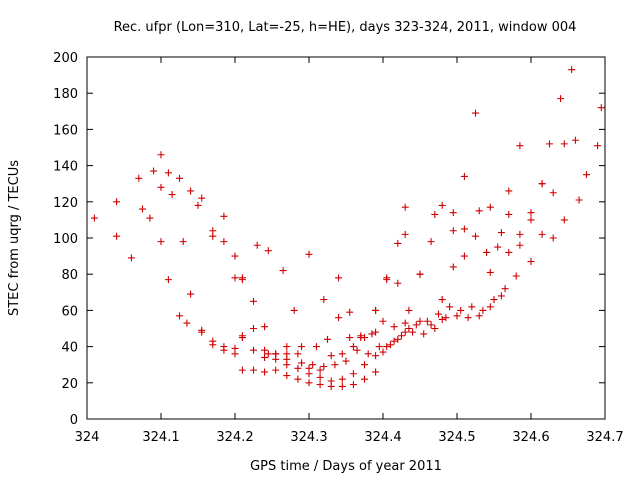  I want to click on y-tick-label: 180, so click(65, 94).